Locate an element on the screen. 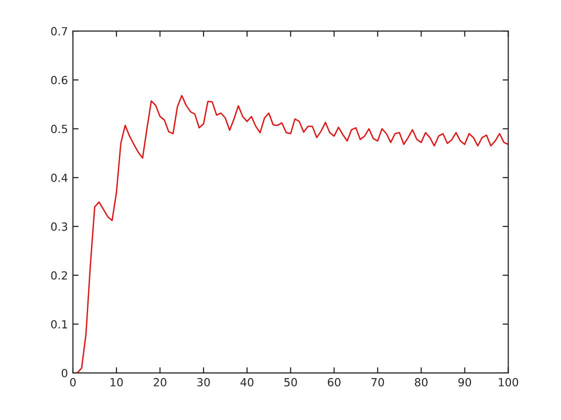 The image size is (561, 420). x-tick-label: 10 is located at coordinates (116, 382).